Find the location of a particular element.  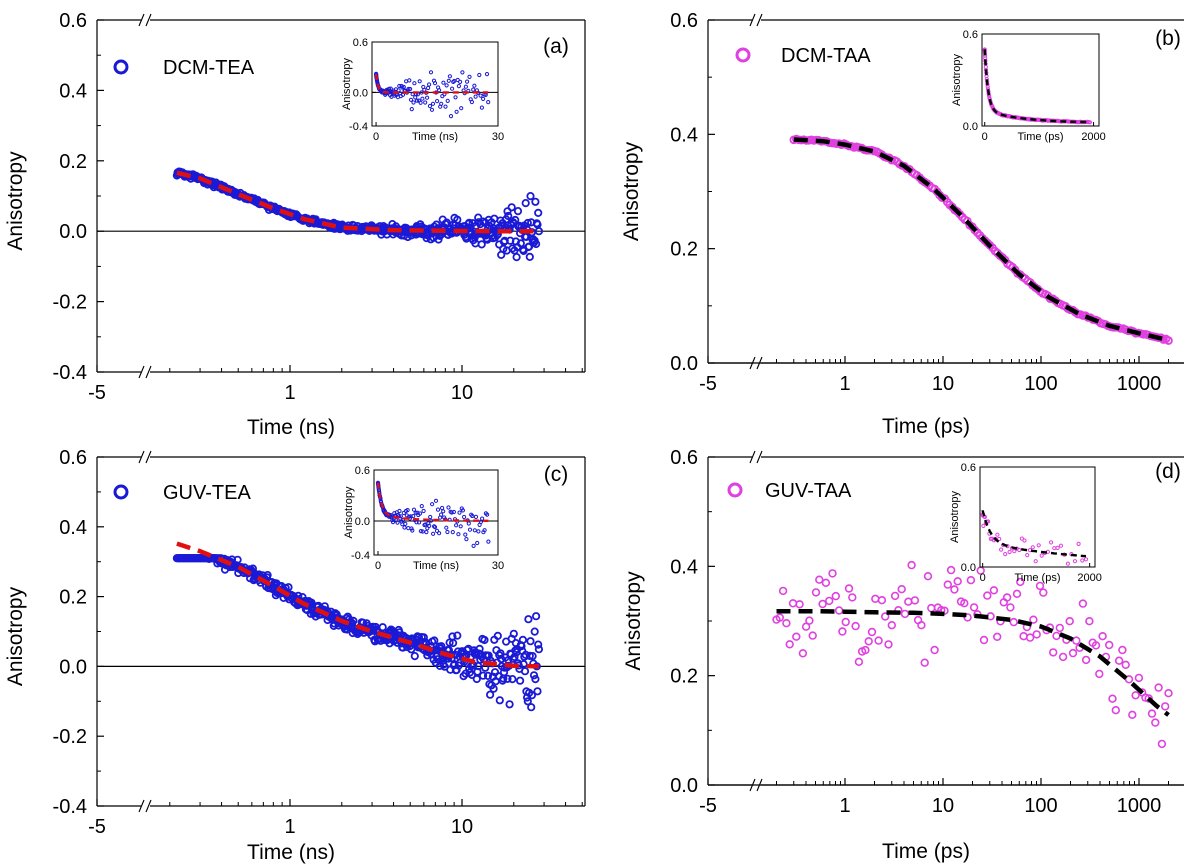

y-tick-label: 0.4 is located at coordinates (684, 135).